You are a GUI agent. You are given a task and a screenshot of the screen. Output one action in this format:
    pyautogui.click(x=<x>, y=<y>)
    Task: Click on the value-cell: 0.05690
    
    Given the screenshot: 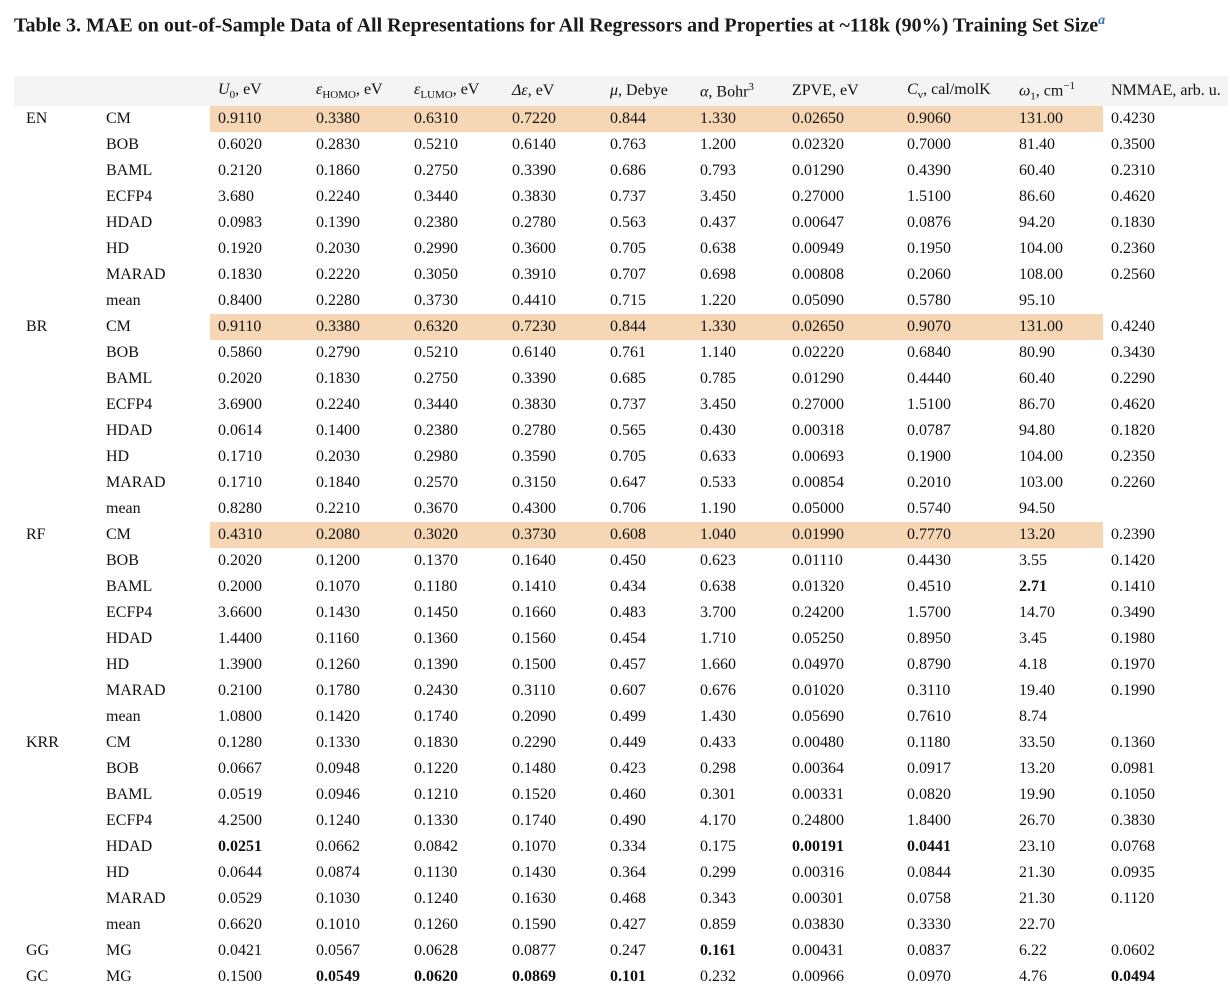 What is the action you would take?
    pyautogui.click(x=818, y=716)
    